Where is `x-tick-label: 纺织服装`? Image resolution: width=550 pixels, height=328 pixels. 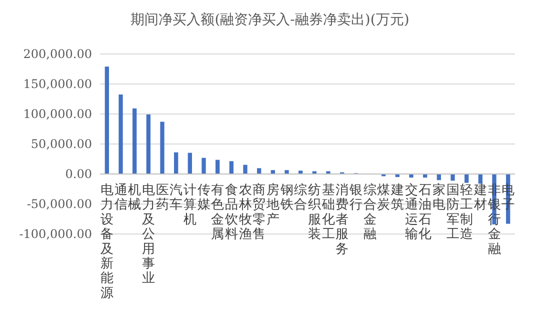
x-tick-label: 纺织服装 is located at coordinates (314, 212).